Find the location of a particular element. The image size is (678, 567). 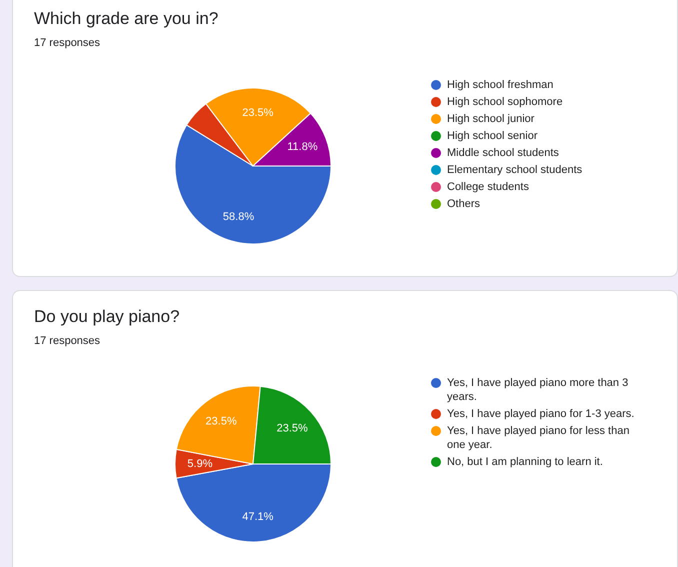

legend-label: Yes, I have played piano for 1-3 years. is located at coordinates (540, 414).